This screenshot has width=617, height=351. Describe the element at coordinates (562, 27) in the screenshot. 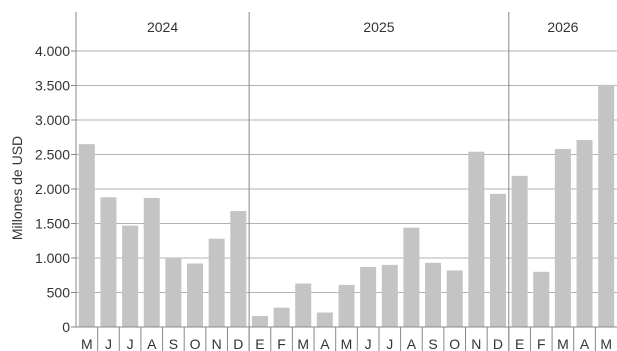

I see `year-label: 2026` at that location.